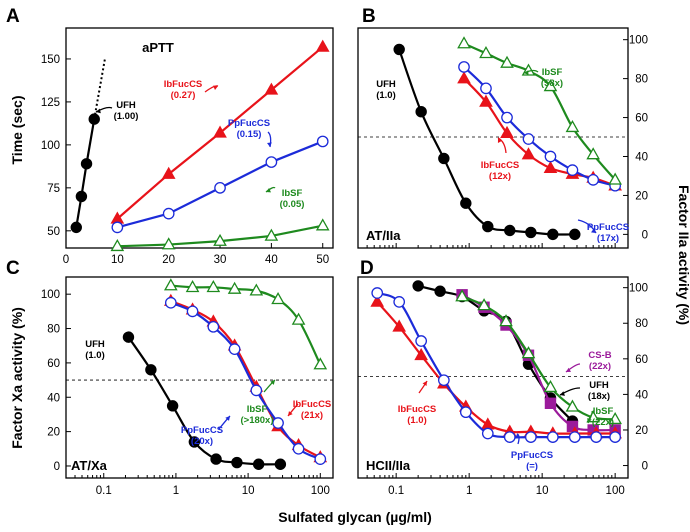  What do you see at coordinates (500, 176) in the screenshot?
I see `annotation-value: (12x)` at bounding box center [500, 176].